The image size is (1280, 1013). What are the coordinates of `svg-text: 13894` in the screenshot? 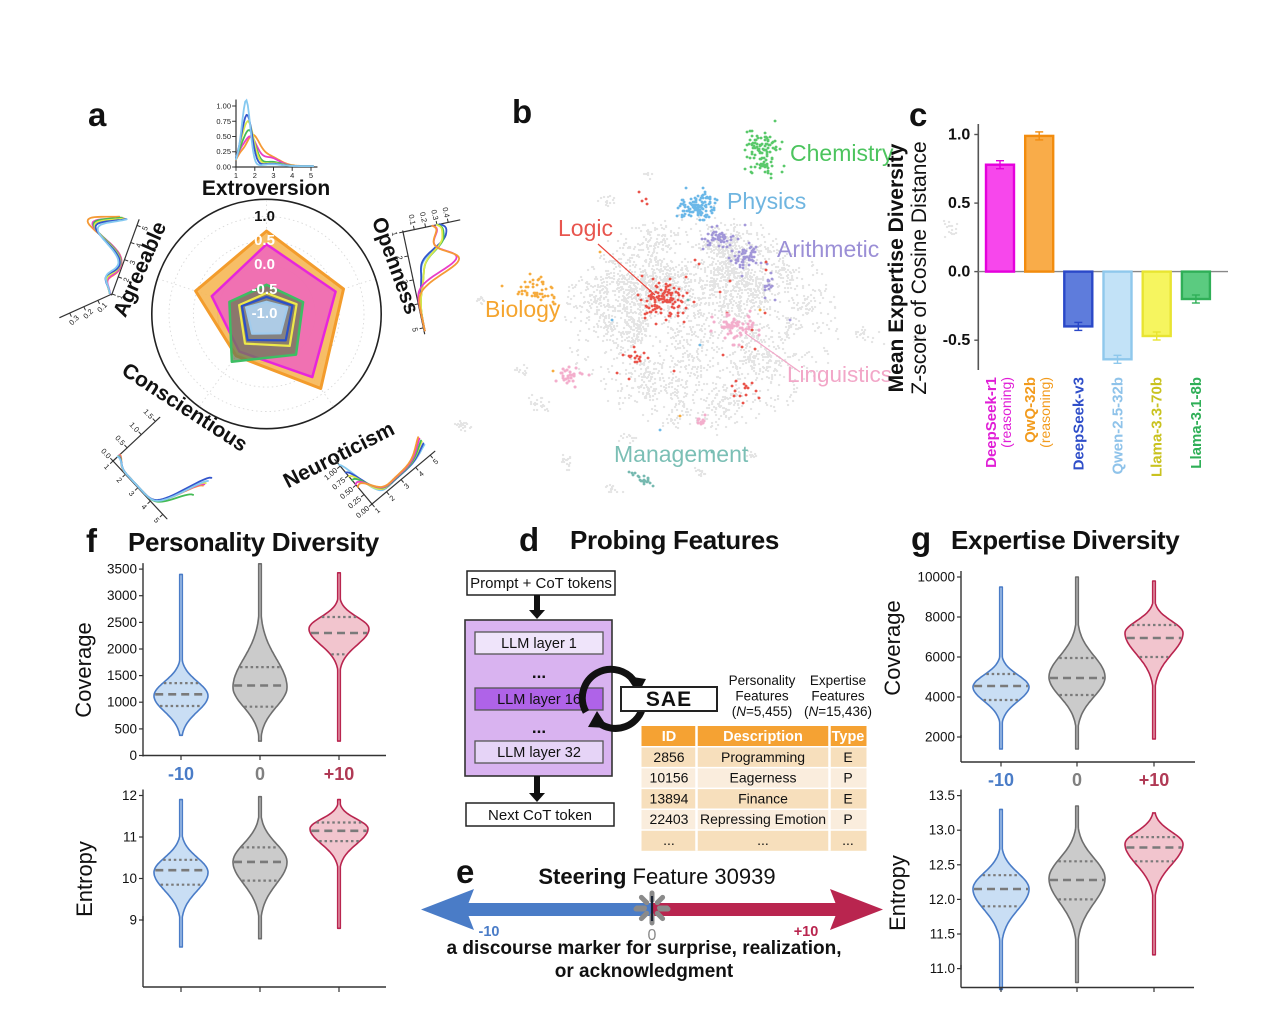 It's located at (669, 798).